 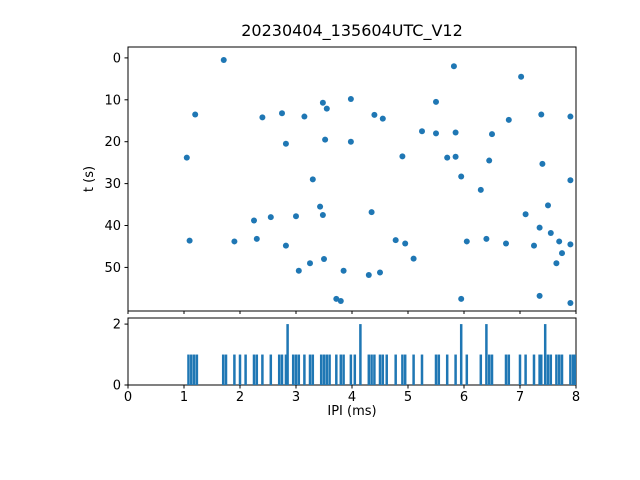 I want to click on x-tick-label: 5, so click(x=408, y=397).